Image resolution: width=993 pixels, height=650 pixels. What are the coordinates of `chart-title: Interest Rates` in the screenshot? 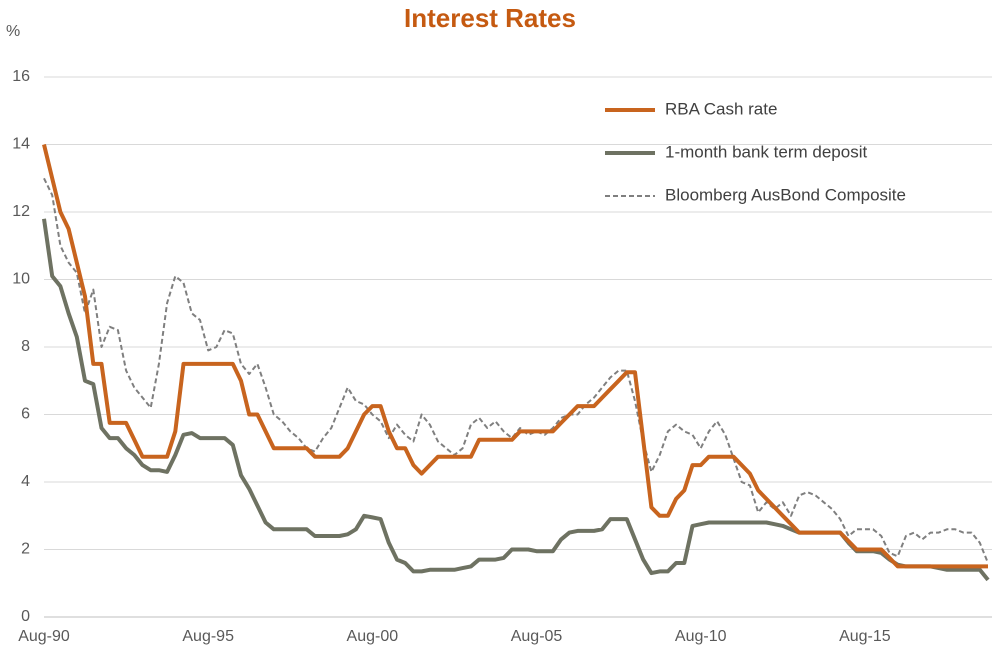 It's located at (490, 18).